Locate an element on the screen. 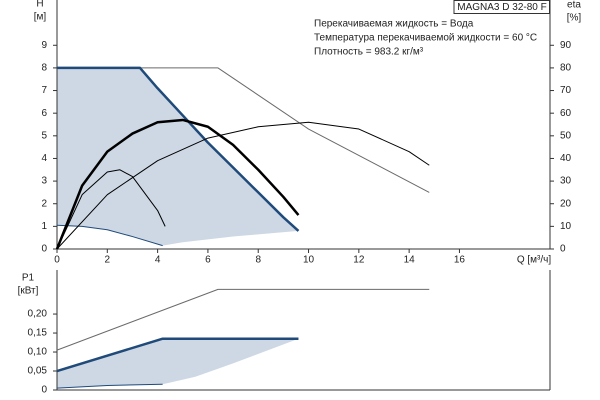  y-axis-label: [м] is located at coordinates (40, 17).